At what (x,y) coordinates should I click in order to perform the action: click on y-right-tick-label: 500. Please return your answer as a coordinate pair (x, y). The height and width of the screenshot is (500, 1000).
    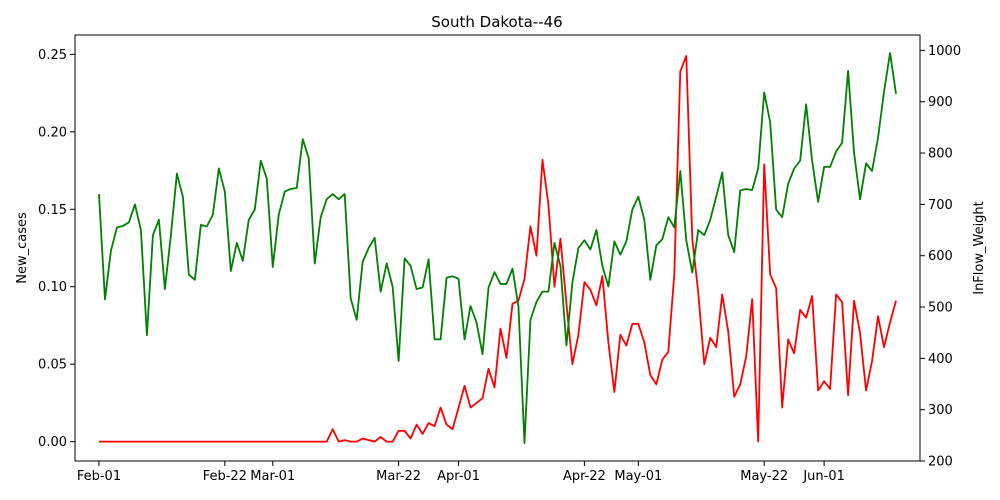
    Looking at the image, I should click on (940, 308).